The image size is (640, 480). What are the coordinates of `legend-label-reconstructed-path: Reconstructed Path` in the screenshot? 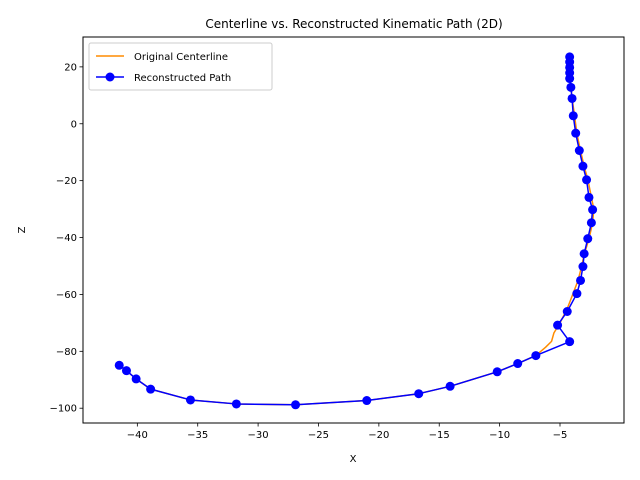 It's located at (182, 78).